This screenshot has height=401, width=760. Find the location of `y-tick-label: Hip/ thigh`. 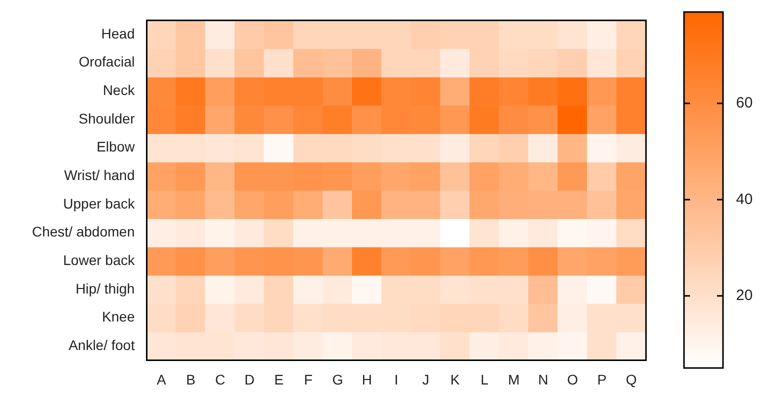

y-tick-label: Hip/ thigh is located at coordinates (105, 288).